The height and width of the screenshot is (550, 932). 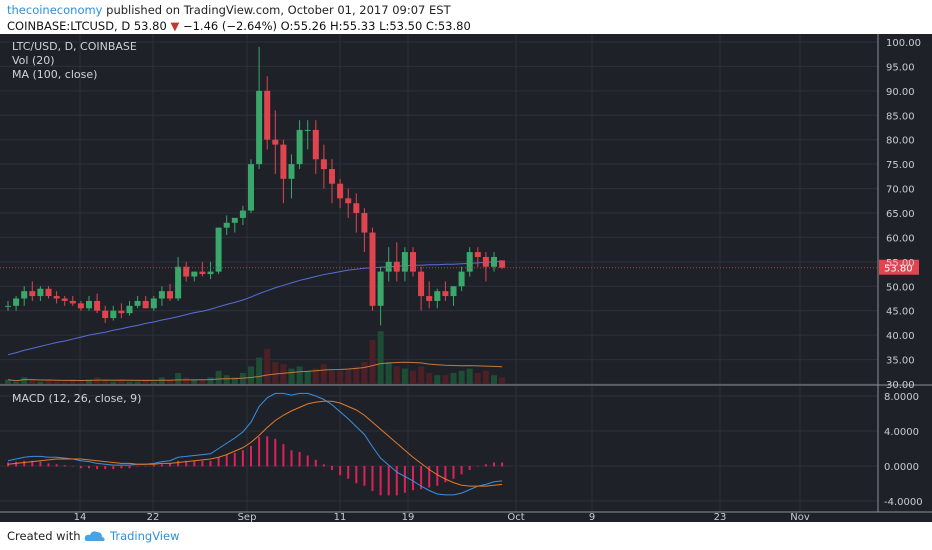 What do you see at coordinates (340, 517) in the screenshot?
I see `time-tick-label: 11` at bounding box center [340, 517].